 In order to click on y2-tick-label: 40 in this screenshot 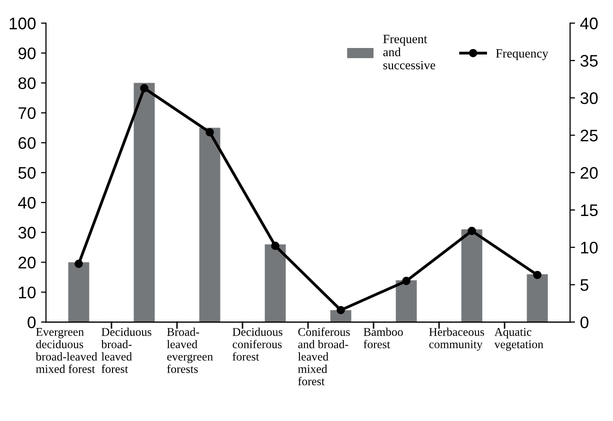, I will do `click(589, 24)`.